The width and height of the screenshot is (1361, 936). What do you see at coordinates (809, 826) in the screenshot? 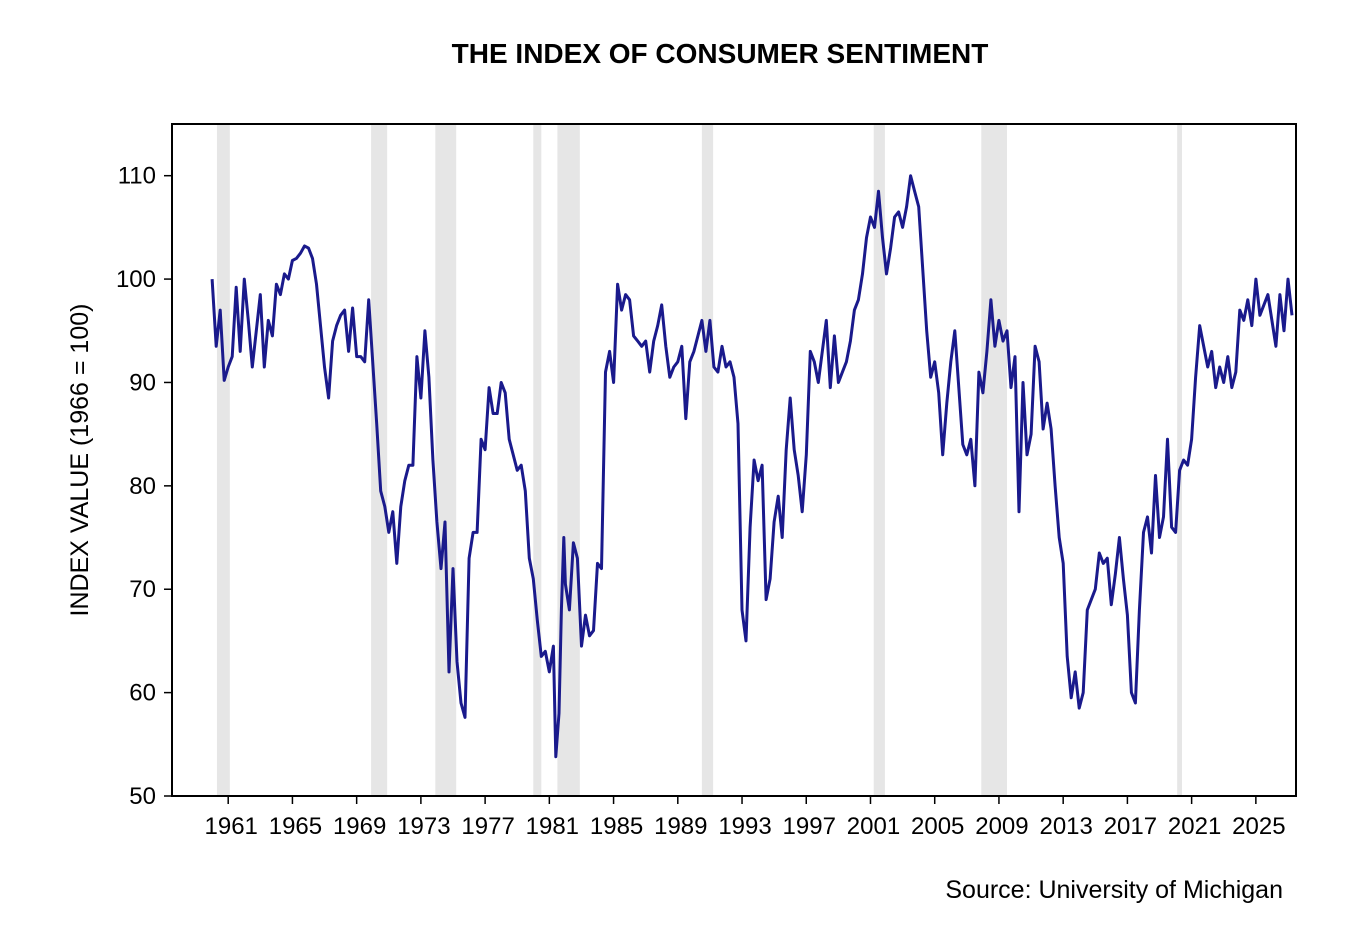
I see `x-tick-label: 1997` at bounding box center [809, 826].